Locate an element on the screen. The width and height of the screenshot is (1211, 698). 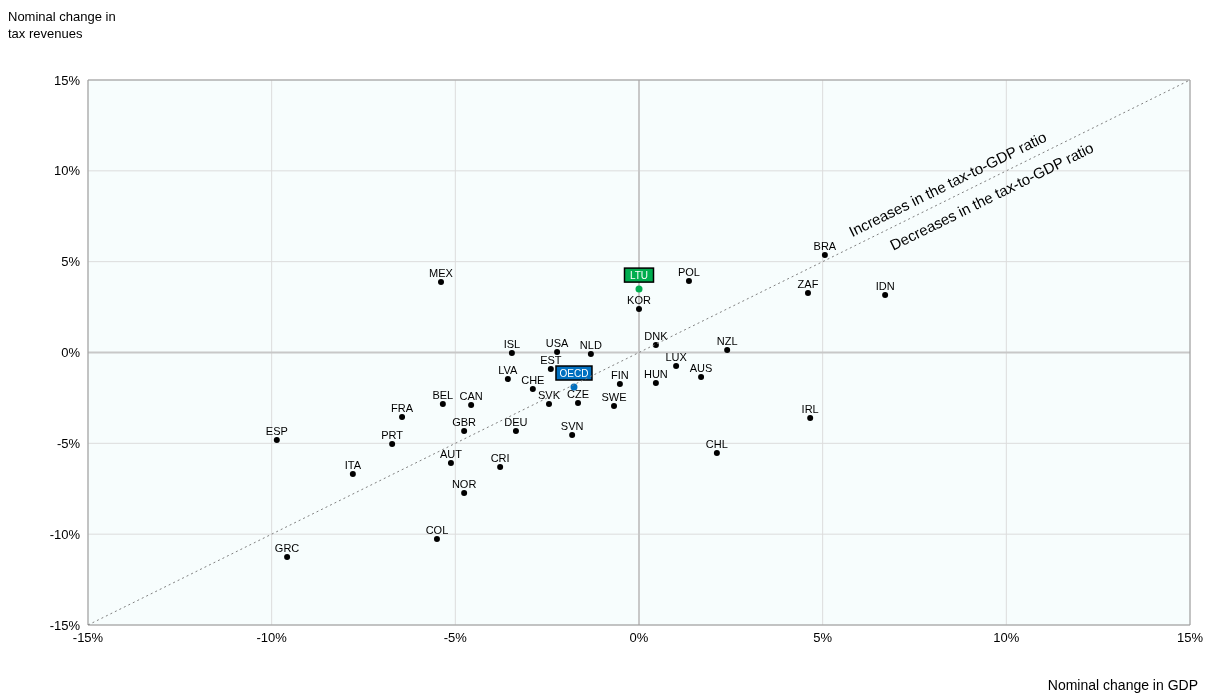
data-label: NLD is located at coordinates (590, 344).